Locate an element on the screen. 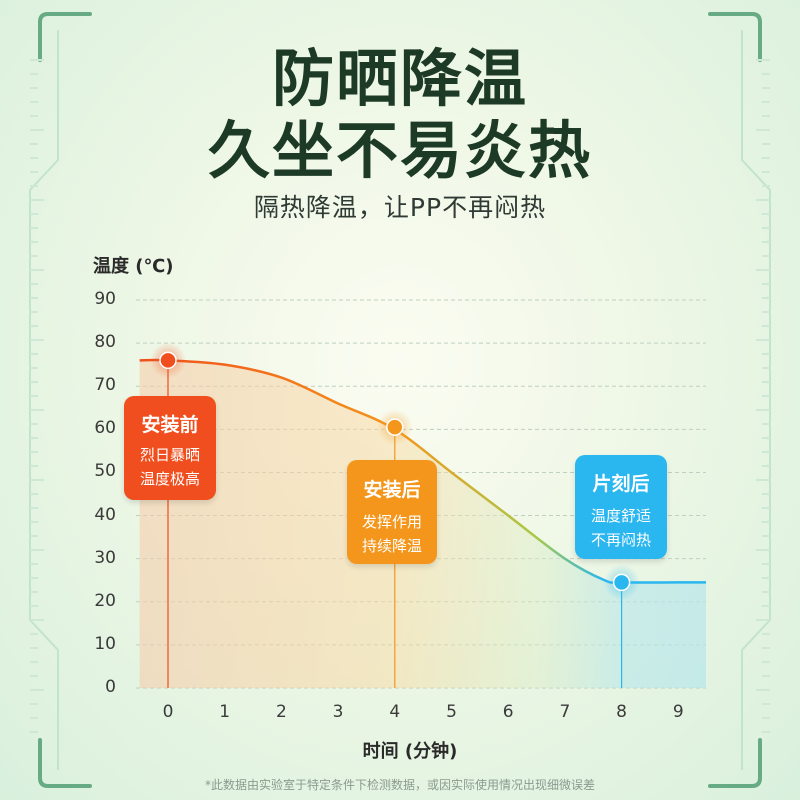  callout-after-install: 安装后 发挥作用 持续降温 is located at coordinates (392, 512).